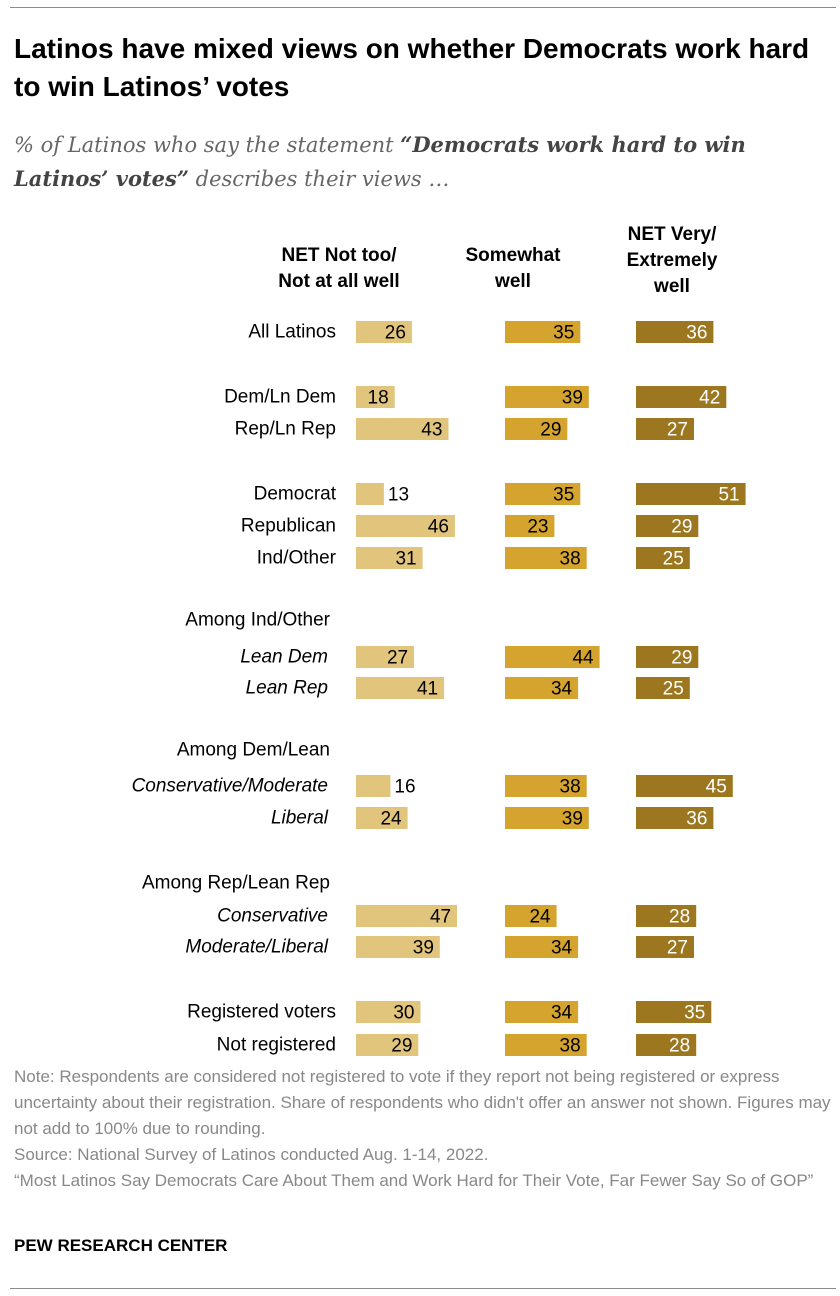  I want to click on bottom-rule, so click(423, 1288).